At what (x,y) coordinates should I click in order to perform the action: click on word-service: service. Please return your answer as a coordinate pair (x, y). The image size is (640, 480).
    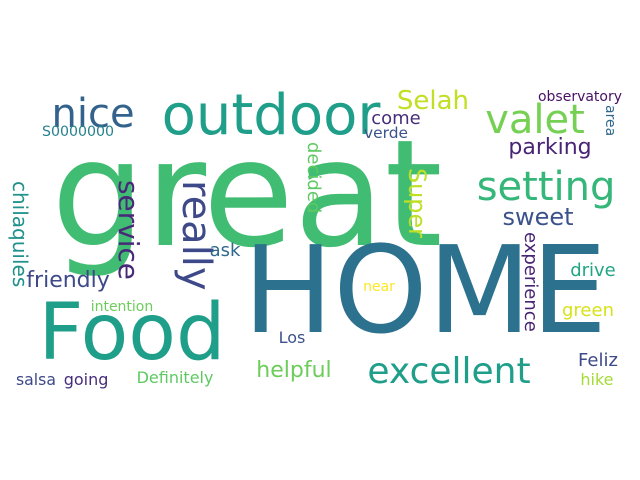
    Looking at the image, I should click on (128, 230).